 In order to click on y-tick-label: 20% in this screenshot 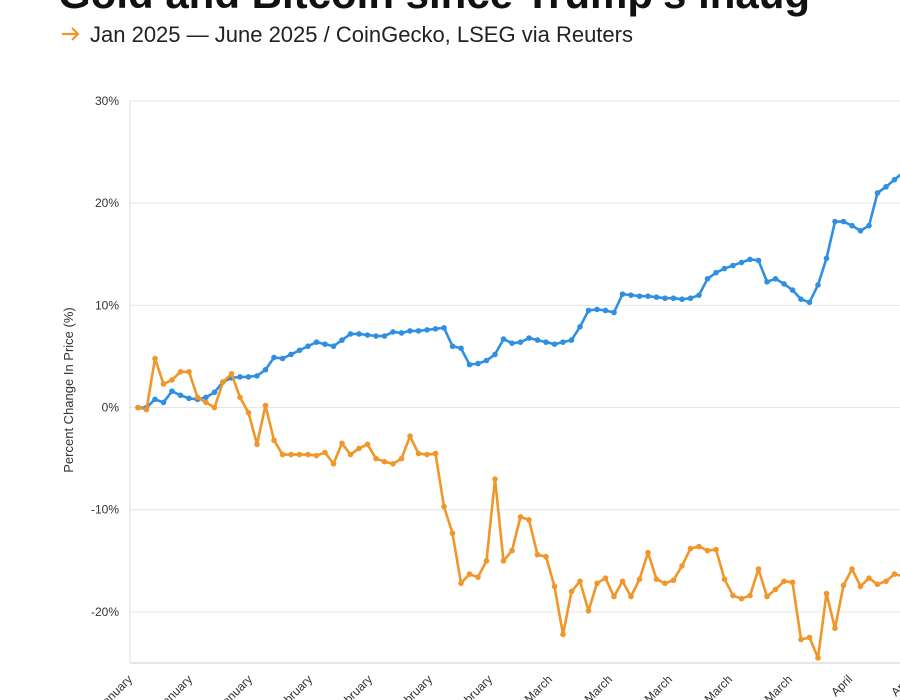, I will do `click(107, 203)`.